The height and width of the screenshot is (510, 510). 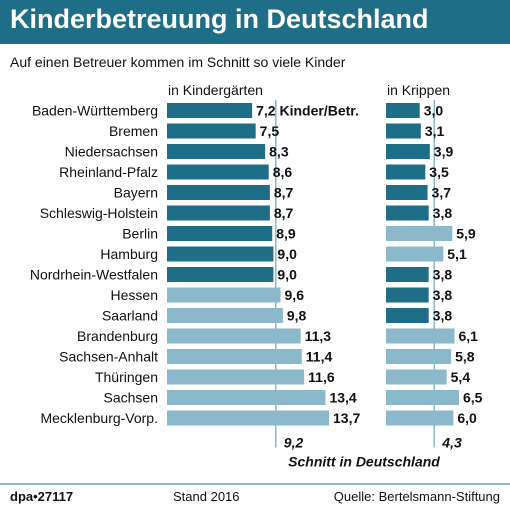 What do you see at coordinates (95, 111) in the screenshot?
I see `category-label: Baden-Württemberg` at bounding box center [95, 111].